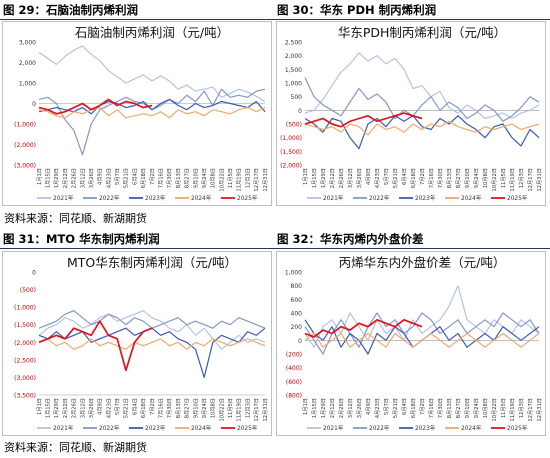 The height and width of the screenshot is (458, 550). I want to click on figure-31-label: 图 31：, so click(25, 239).